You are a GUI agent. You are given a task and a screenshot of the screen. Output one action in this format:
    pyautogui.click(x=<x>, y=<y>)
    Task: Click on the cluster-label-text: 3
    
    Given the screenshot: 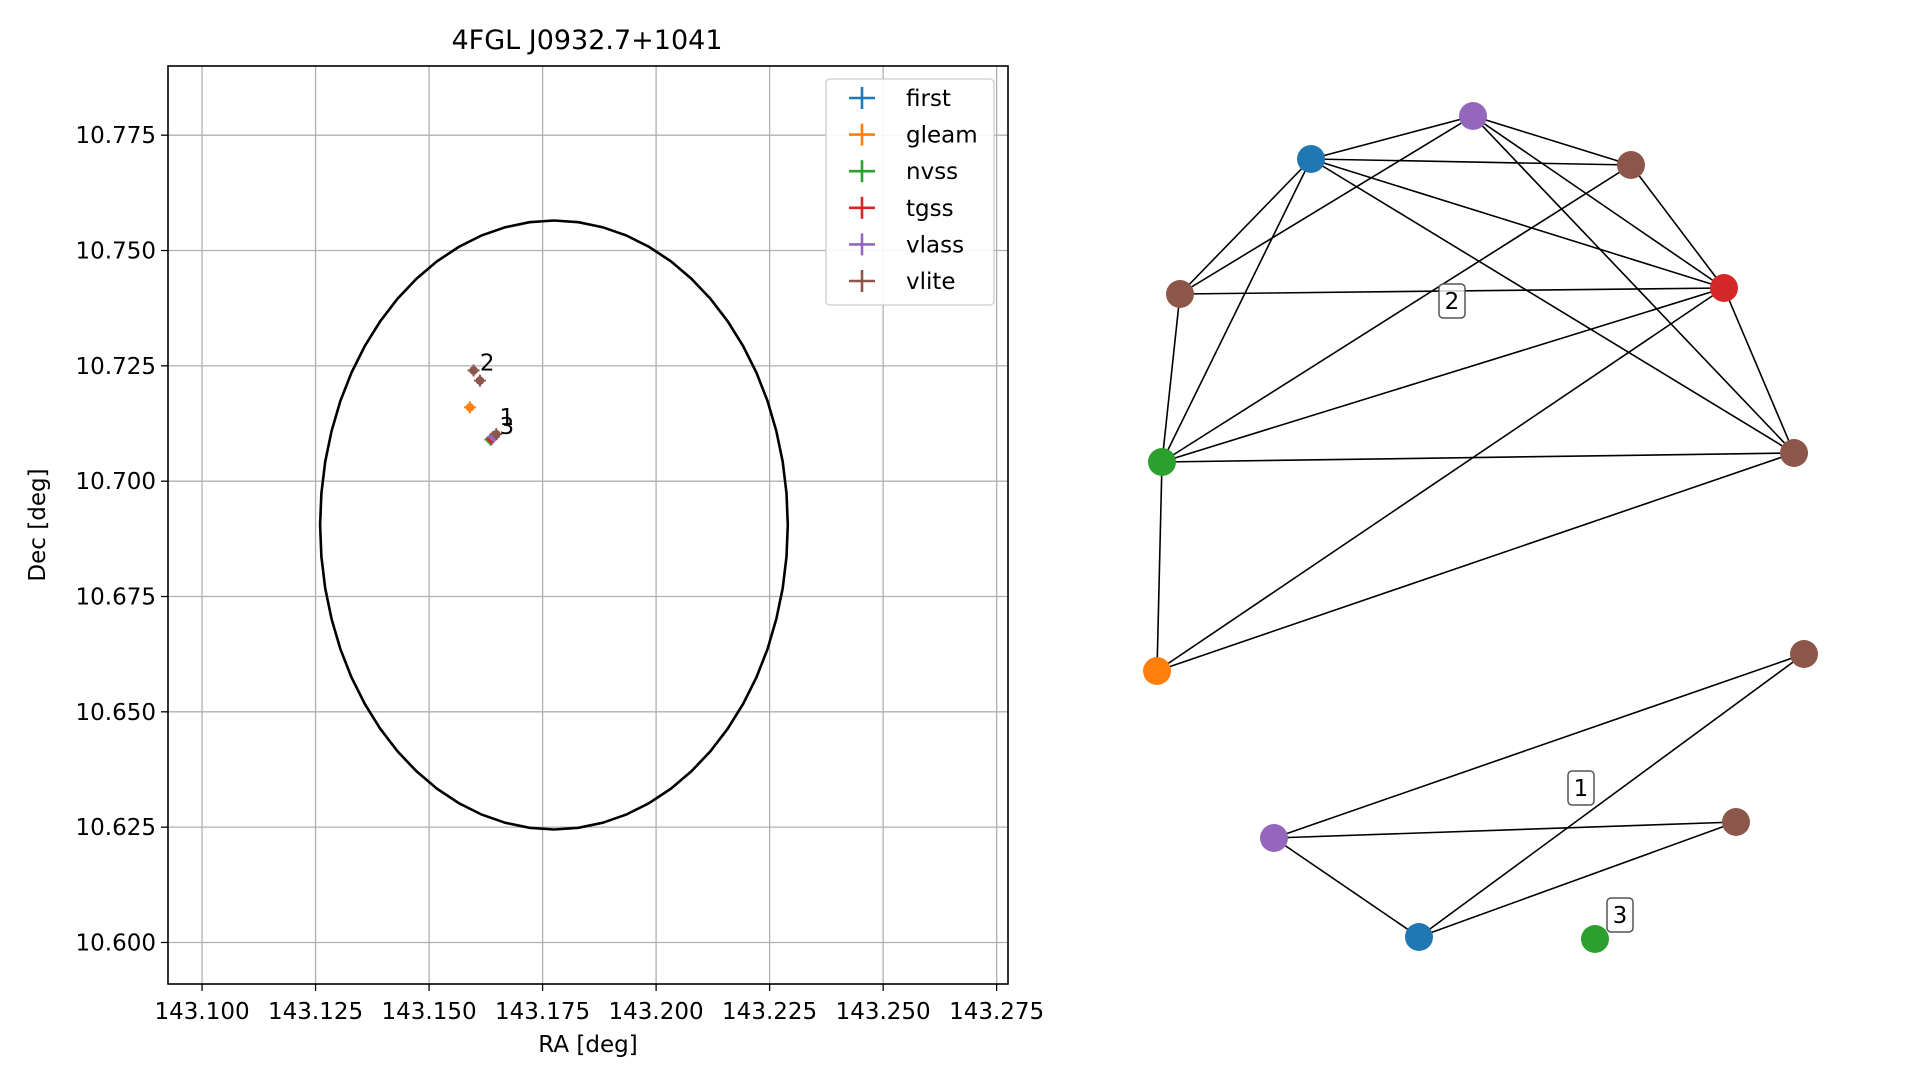 What is the action you would take?
    pyautogui.click(x=1620, y=916)
    